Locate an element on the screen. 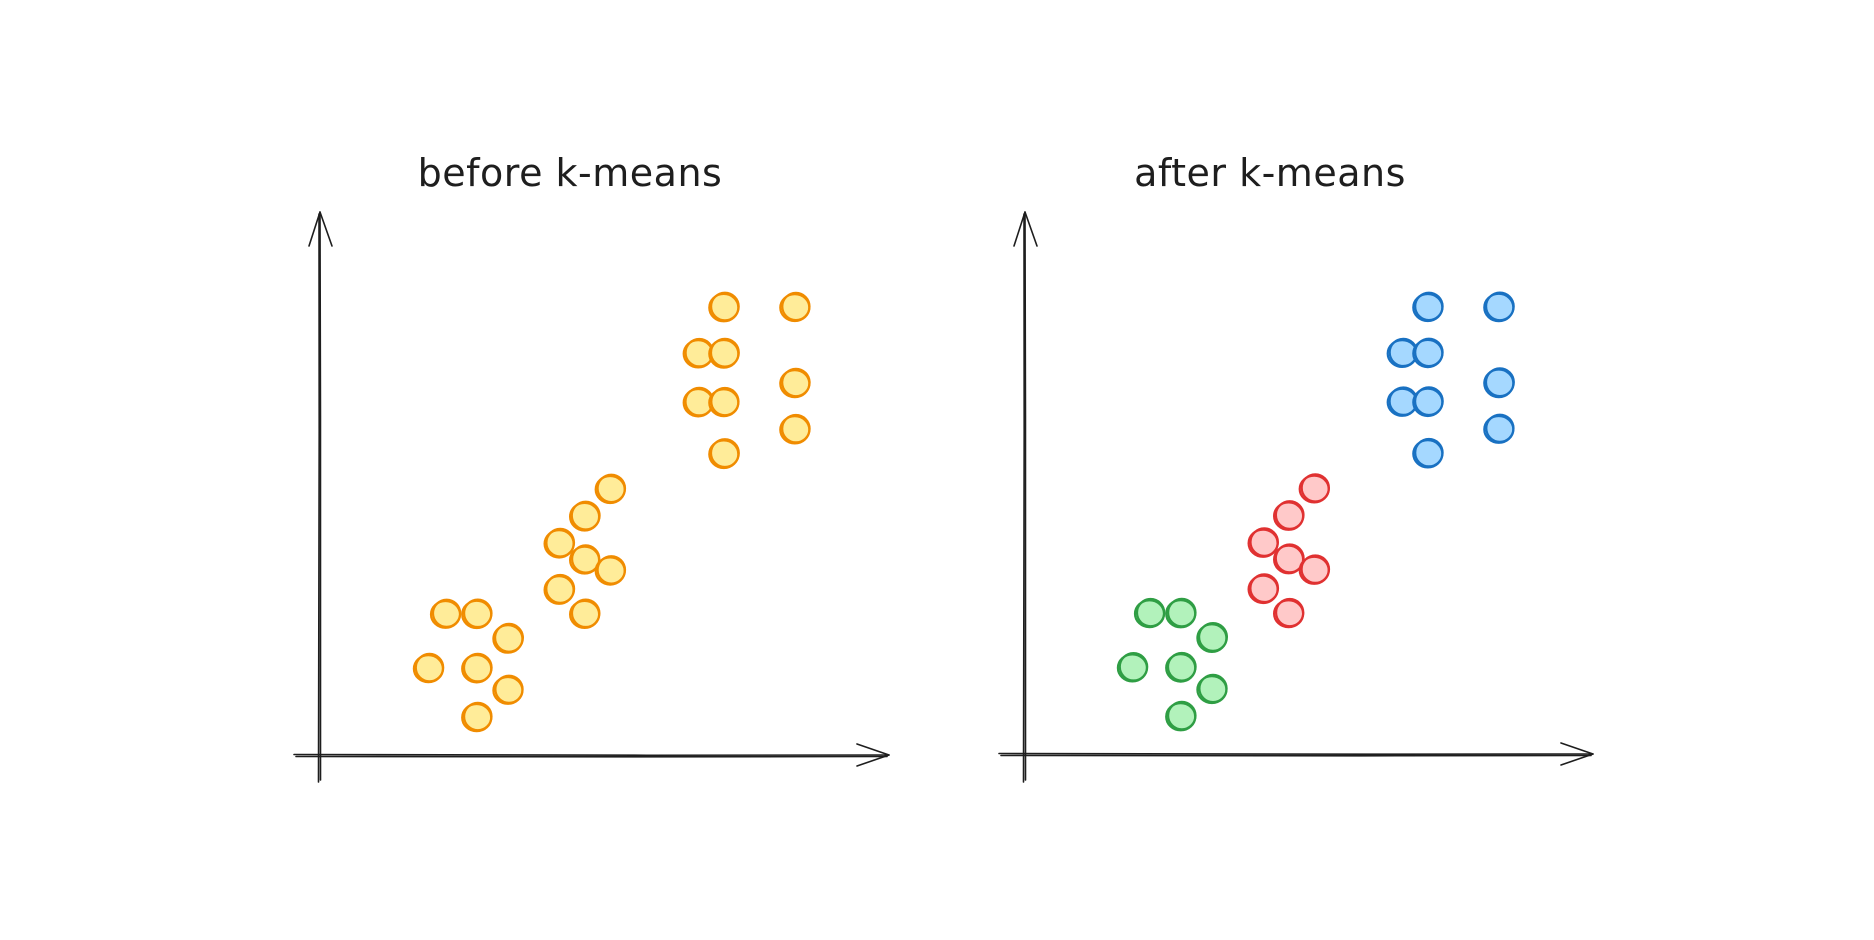  before-kmeans-points is located at coordinates (611, 512).